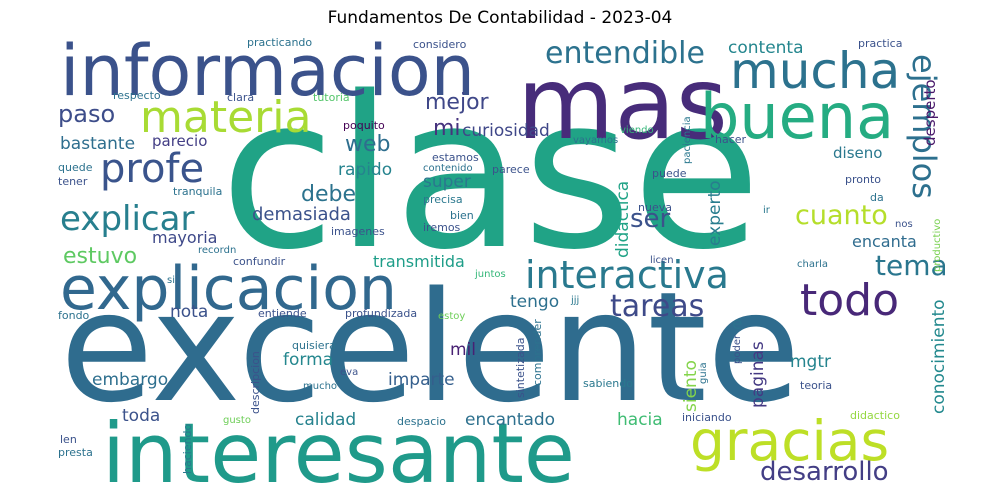  What do you see at coordinates (707, 417) in the screenshot?
I see `word-iniciando: iniciando` at bounding box center [707, 417].